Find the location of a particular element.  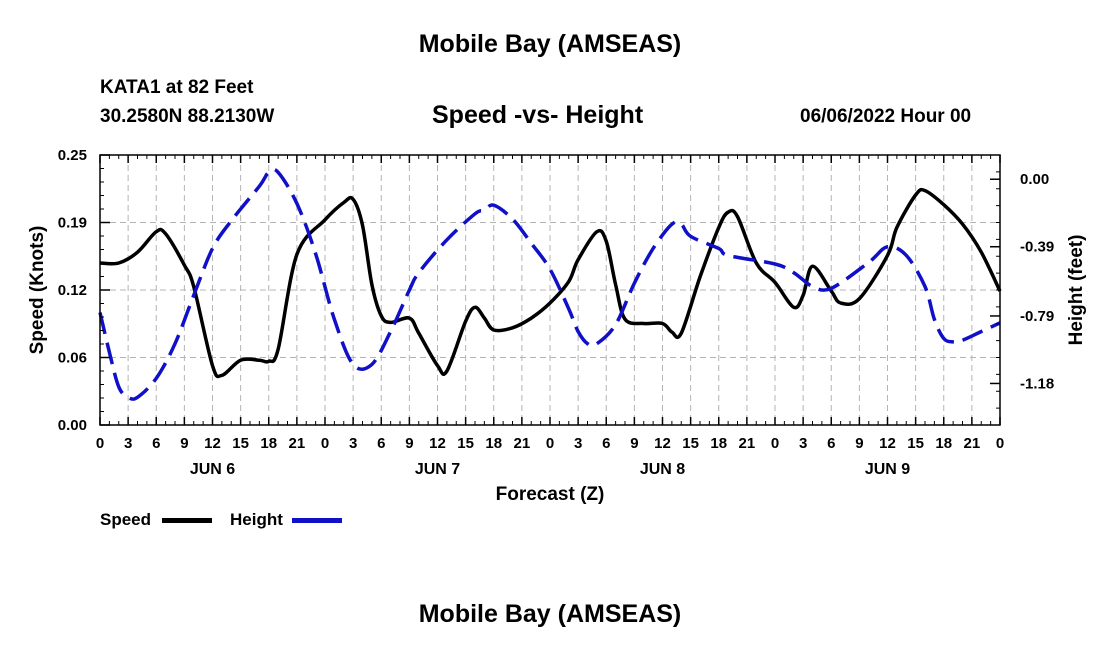

y-right-tick-label: -1.18 is located at coordinates (1037, 383).